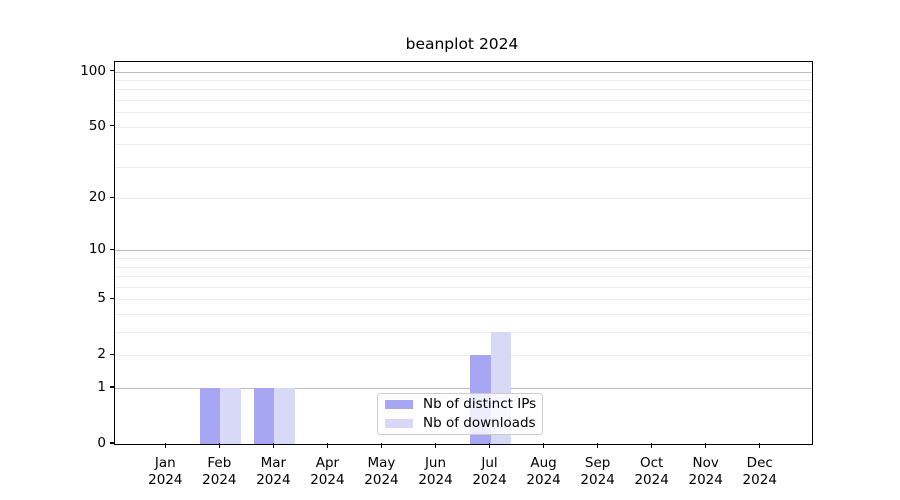  What do you see at coordinates (480, 404) in the screenshot?
I see `legend-label-distinct-ips: Nb of distinct IPs` at bounding box center [480, 404].